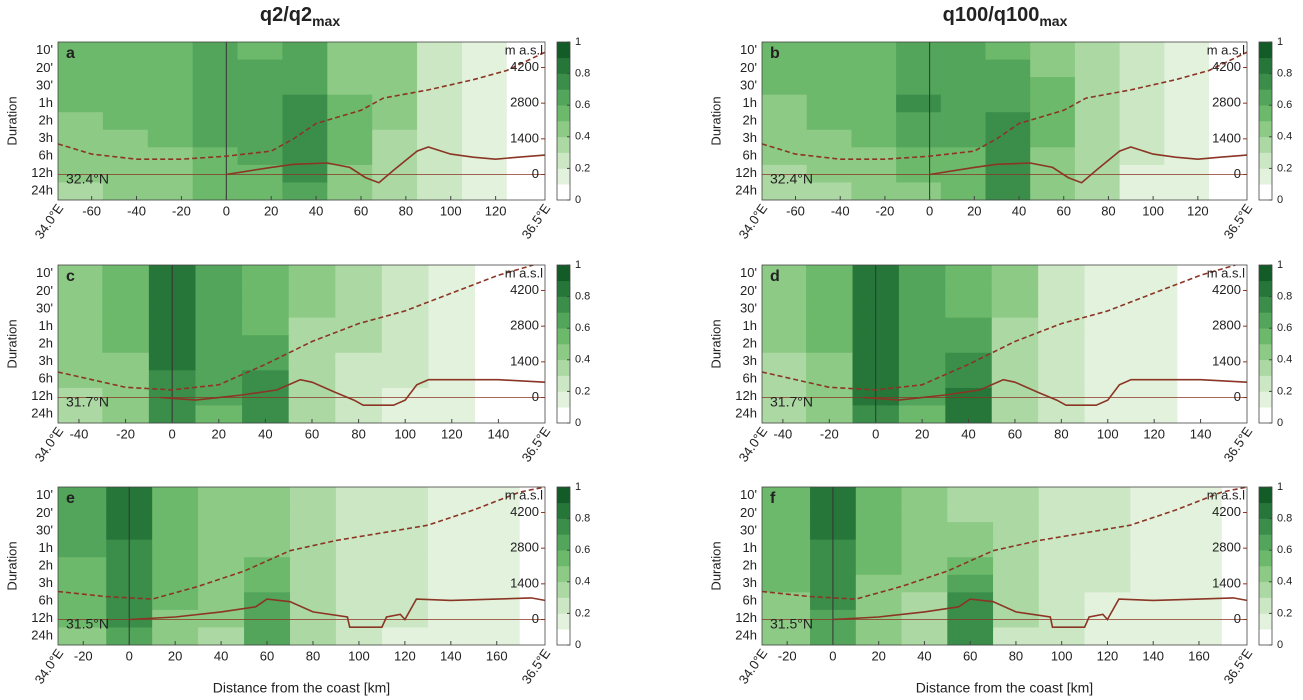  I want to click on y2-tick-label: 2800, so click(1226, 547).